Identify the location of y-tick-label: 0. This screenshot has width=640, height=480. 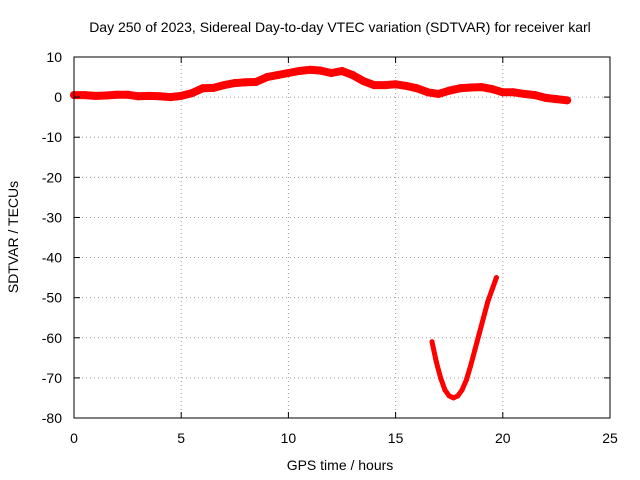
(58, 97).